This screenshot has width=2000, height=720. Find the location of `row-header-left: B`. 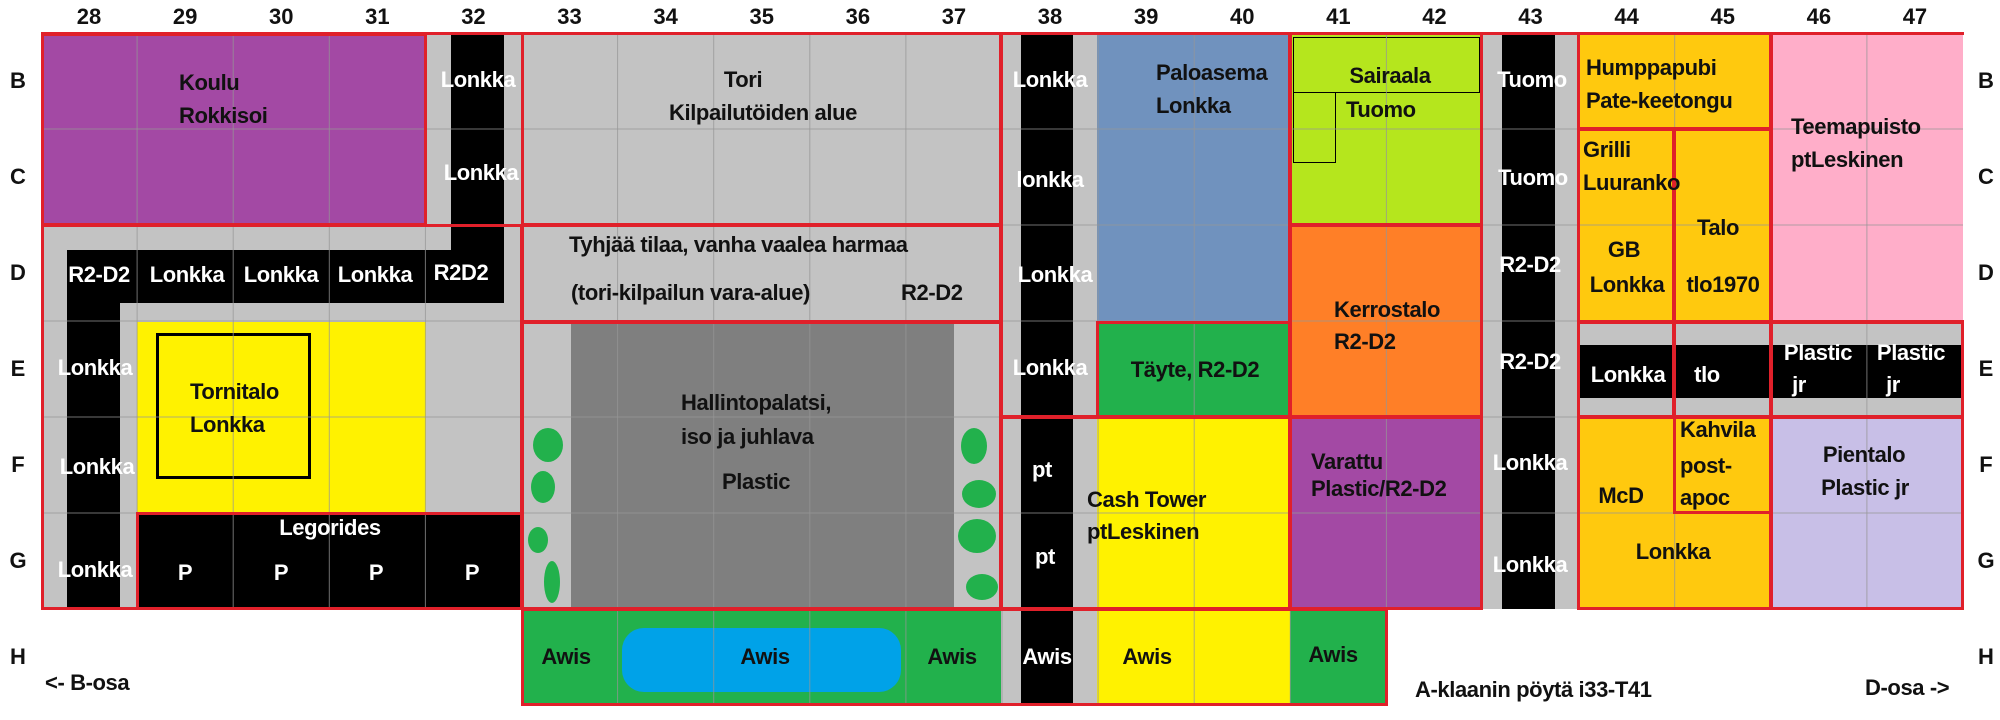

row-header-left: B is located at coordinates (18, 80).